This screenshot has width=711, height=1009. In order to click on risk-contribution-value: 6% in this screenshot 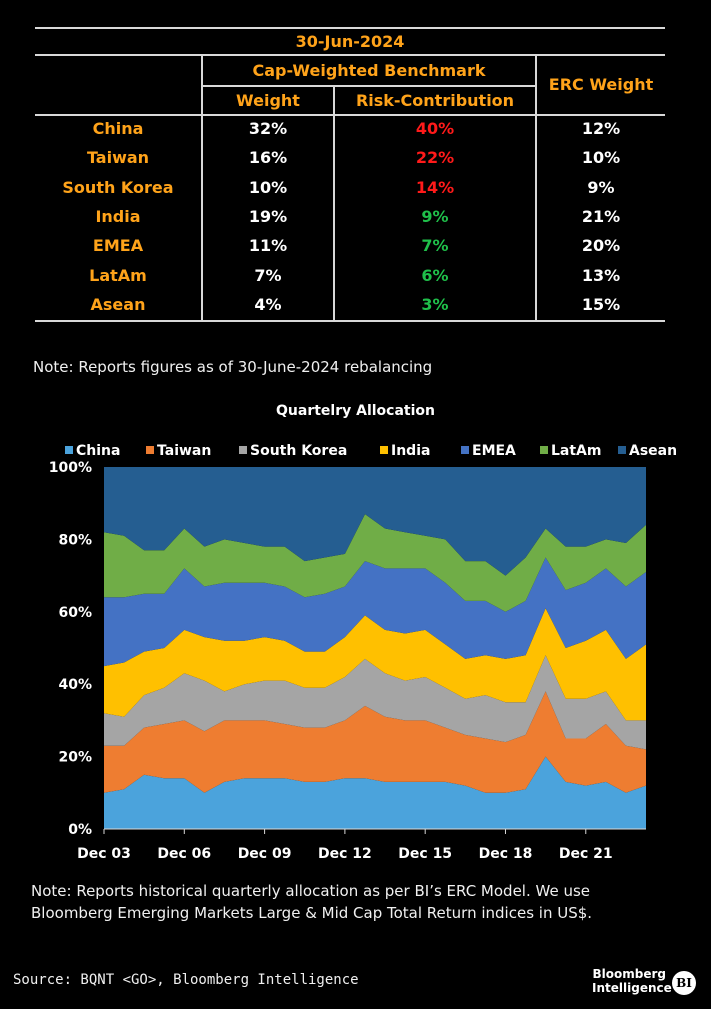, I will do `click(435, 275)`.